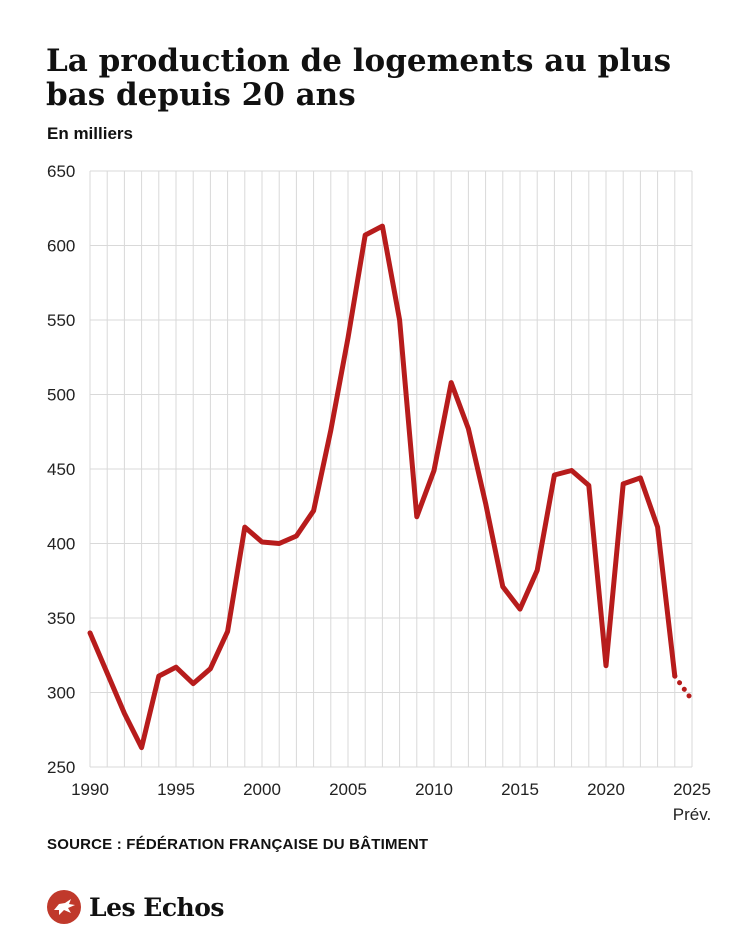 This screenshot has height=938, width=750. I want to click on y-tick-label: 350, so click(61, 618).